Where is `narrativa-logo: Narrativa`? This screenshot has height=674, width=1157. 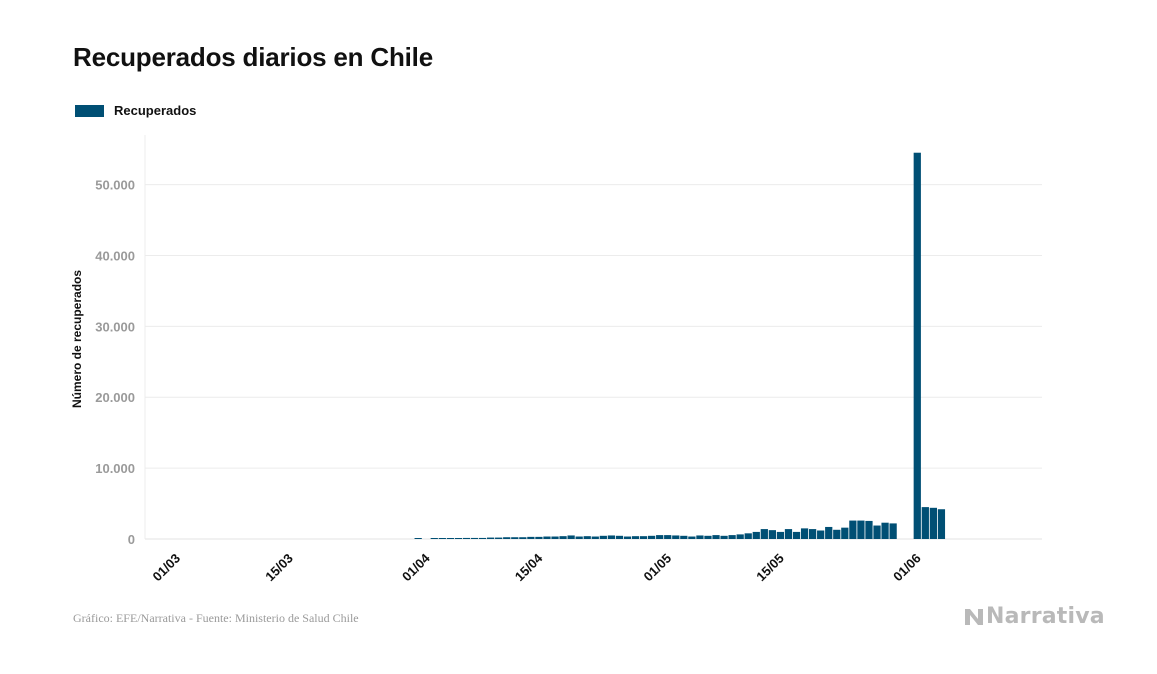 narrativa-logo: Narrativa is located at coordinates (1034, 616).